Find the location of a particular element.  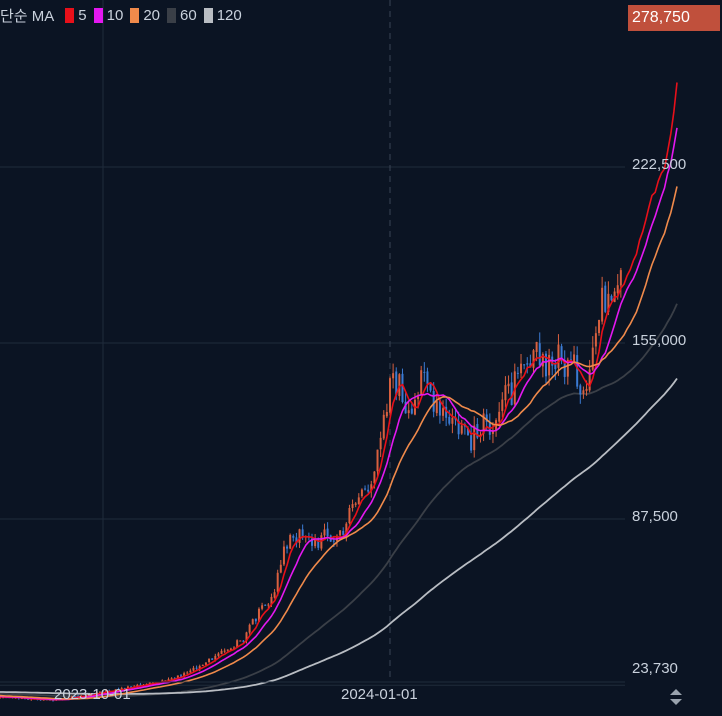

y-tick-222500: 222,500 is located at coordinates (659, 164).